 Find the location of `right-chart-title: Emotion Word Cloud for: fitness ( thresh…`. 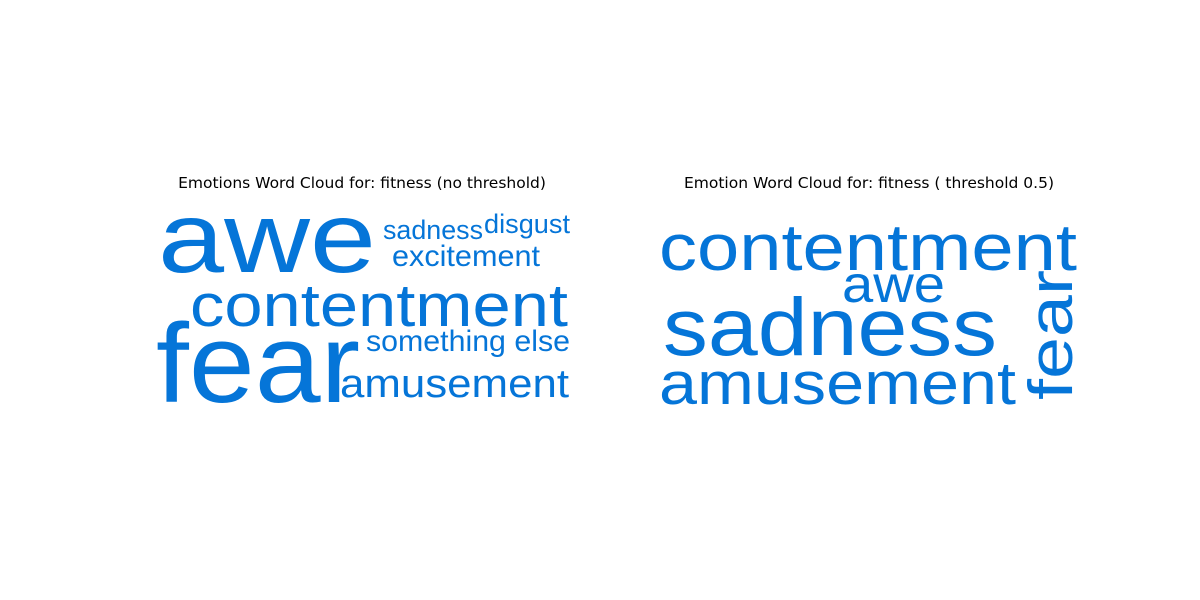

right-chart-title: Emotion Word Cloud for: fitness ( thresh… is located at coordinates (869, 183).